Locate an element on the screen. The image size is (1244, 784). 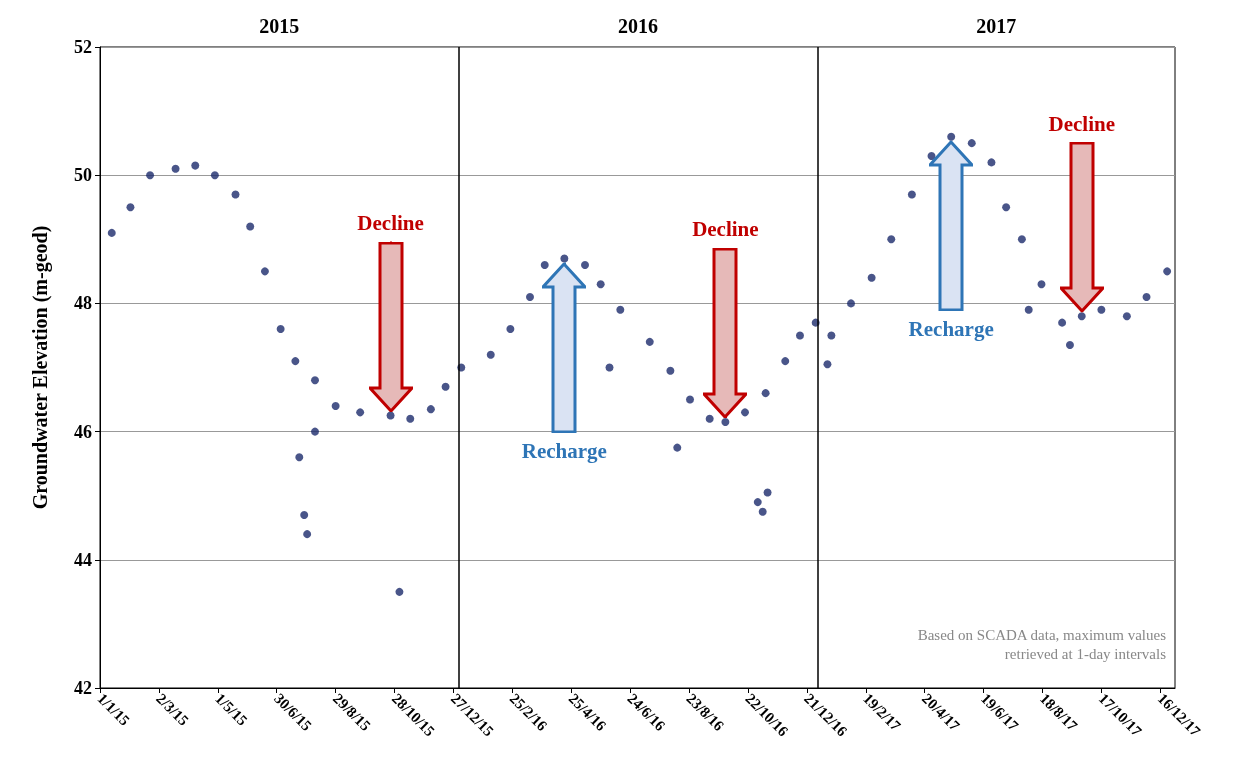
annotation: Based on SCADA data, maximum values retrieved at 1-day intervals is located at coordinates (1041, 645).